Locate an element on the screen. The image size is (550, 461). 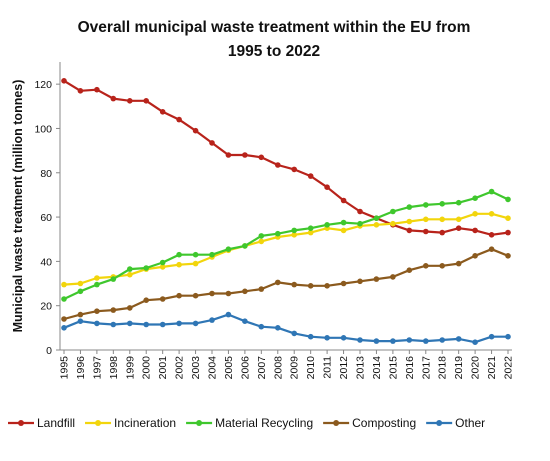
legend-item-landfill: Landfill is located at coordinates (41, 423).